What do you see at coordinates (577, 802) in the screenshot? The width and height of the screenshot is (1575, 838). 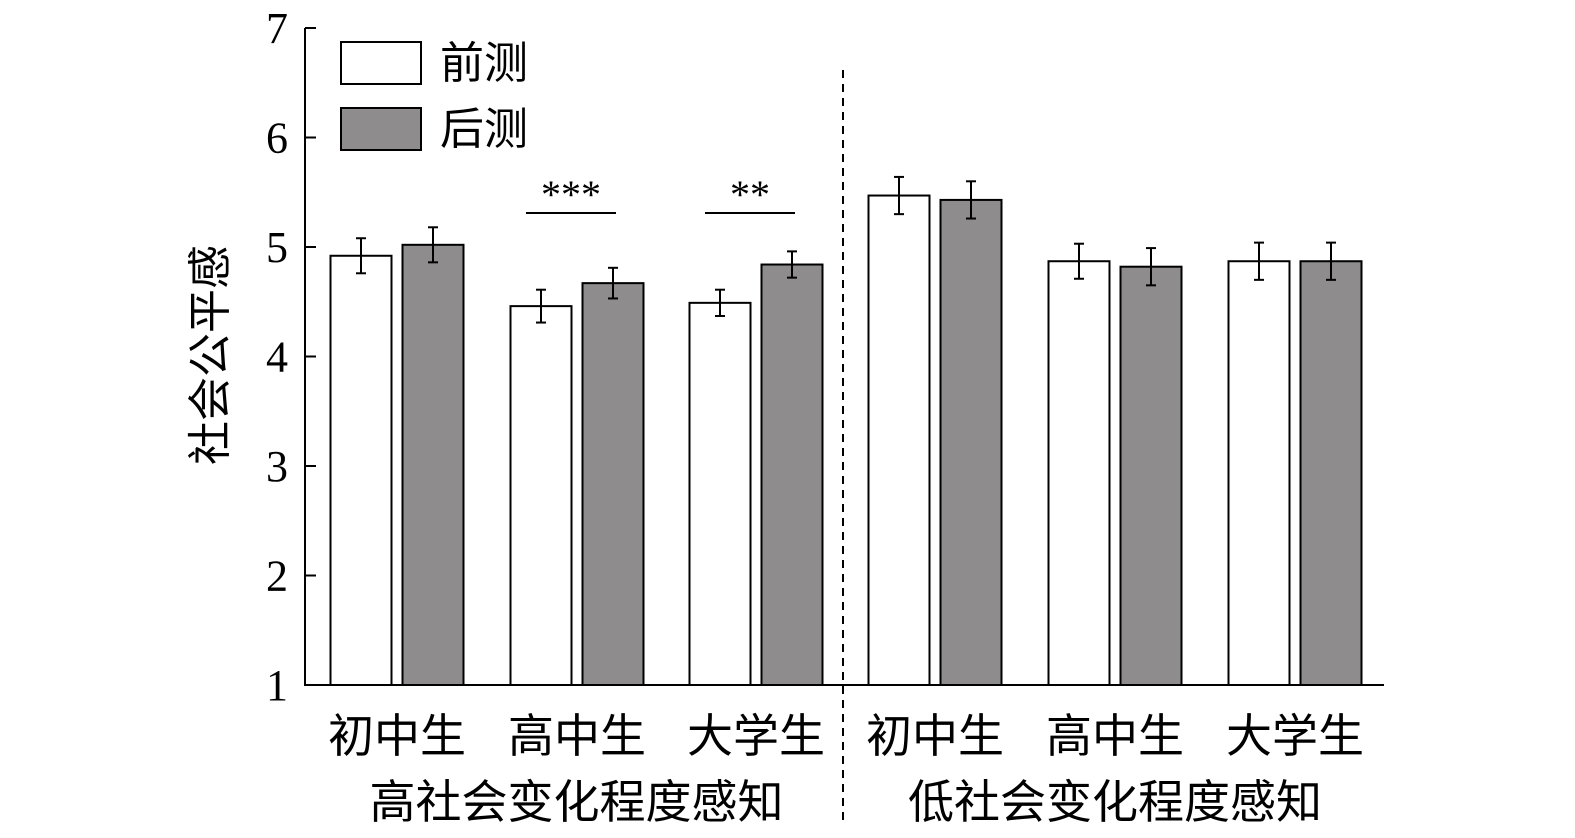 I see `group-label: 高社会变化程度感知` at bounding box center [577, 802].